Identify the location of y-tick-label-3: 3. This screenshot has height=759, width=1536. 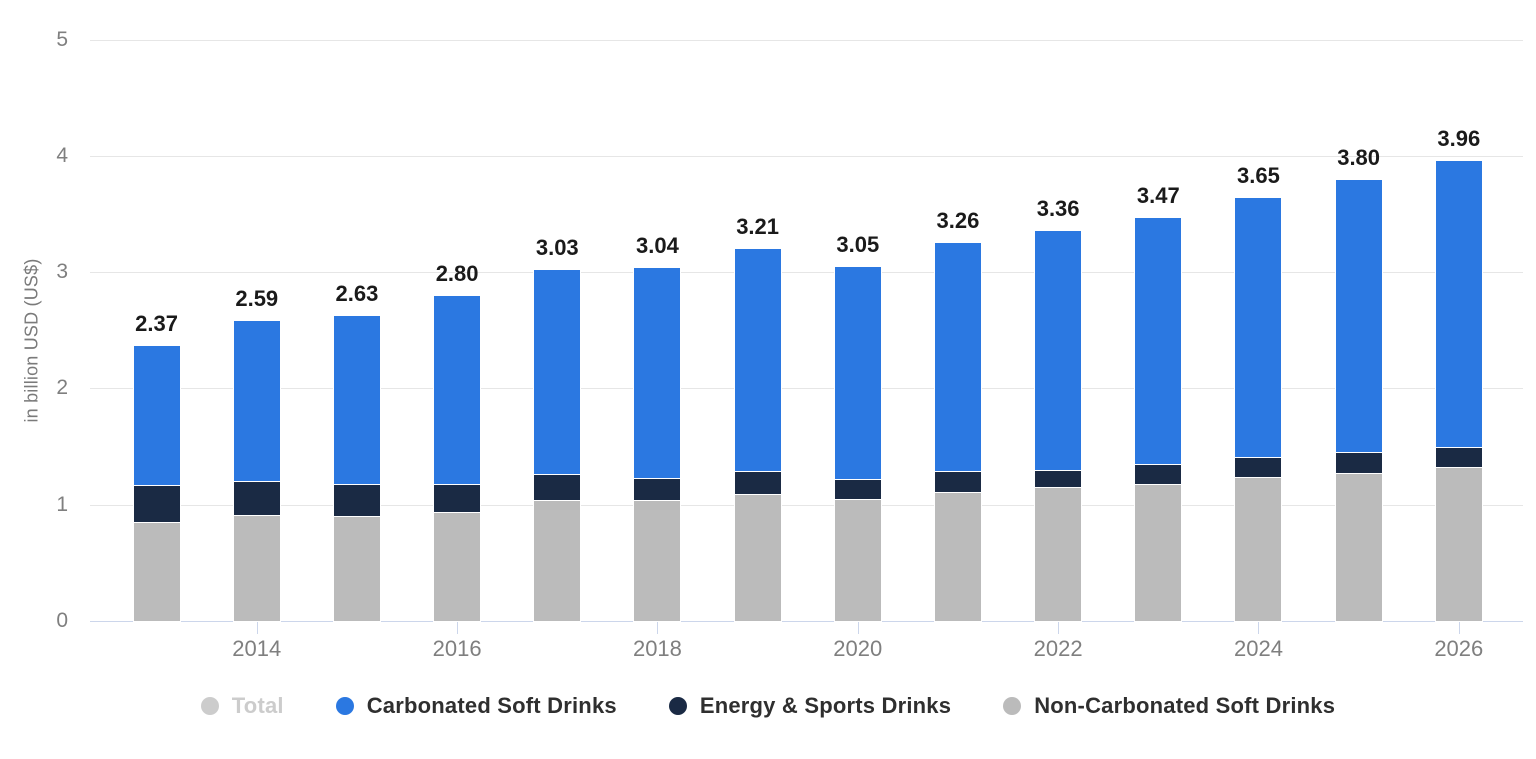
(62, 272).